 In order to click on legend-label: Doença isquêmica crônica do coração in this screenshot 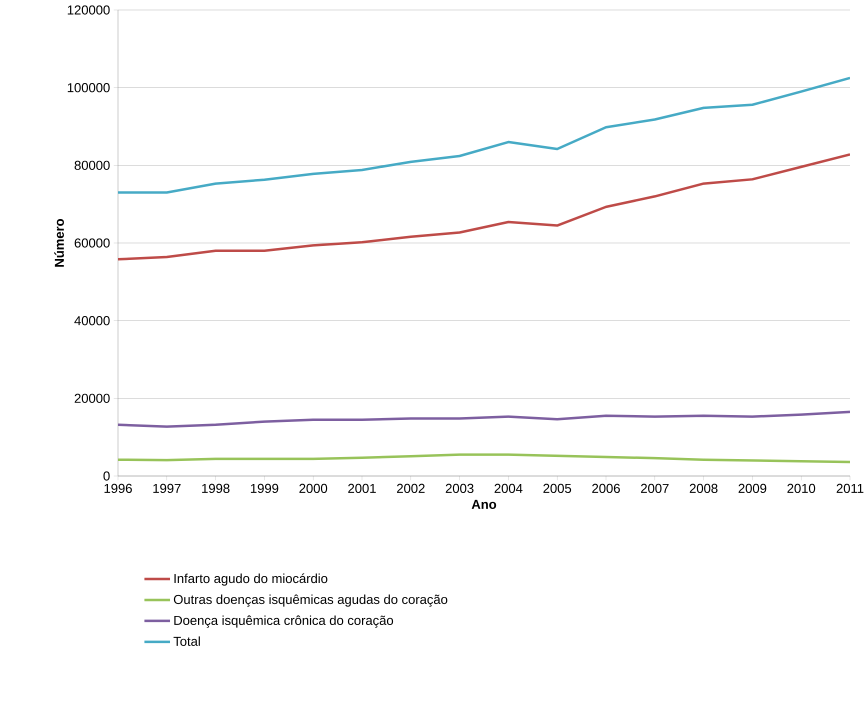, I will do `click(284, 621)`.